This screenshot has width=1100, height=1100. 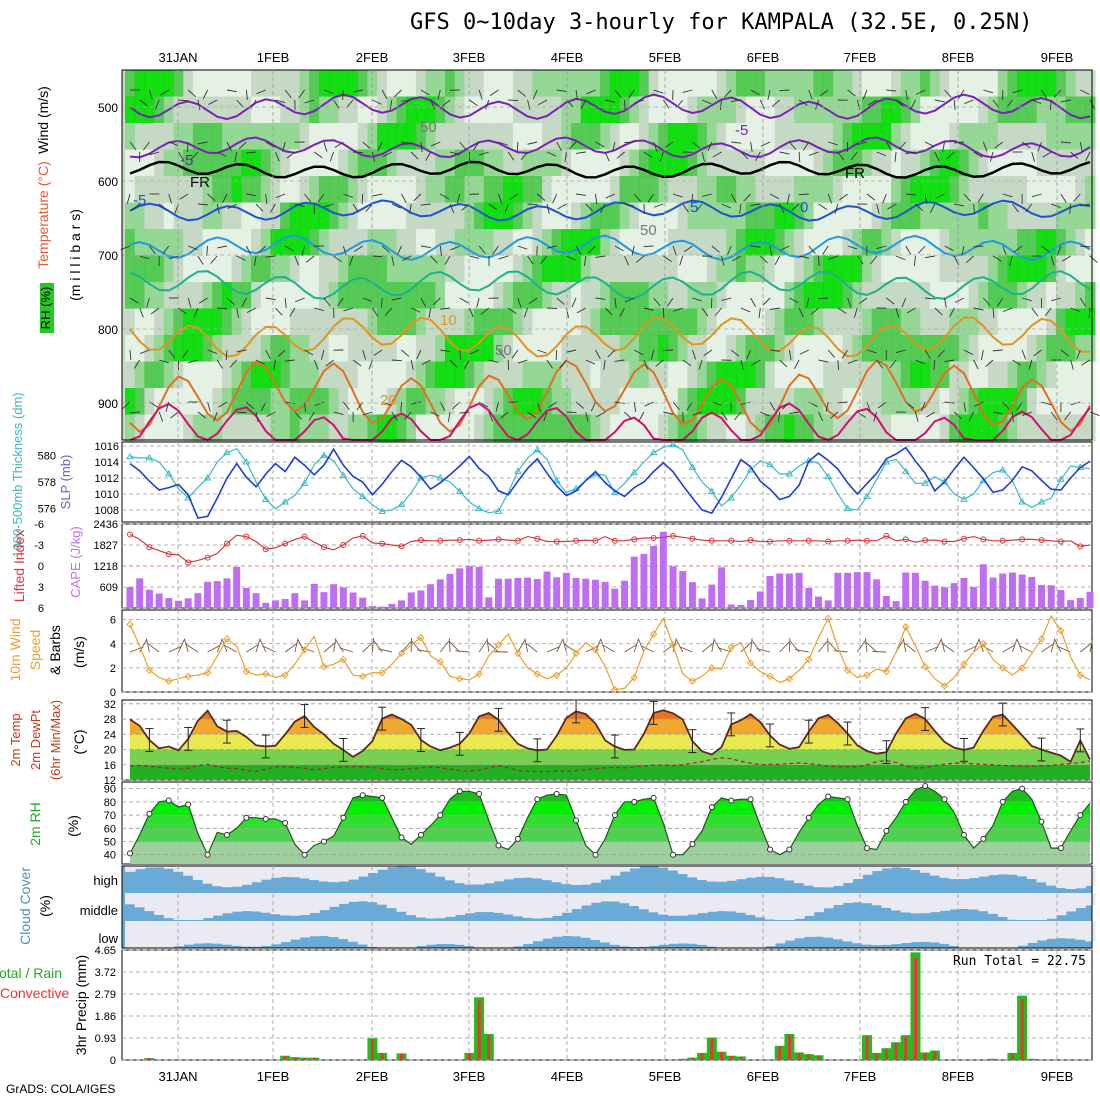 I want to click on li-tick-label: 3, so click(x=41, y=588).